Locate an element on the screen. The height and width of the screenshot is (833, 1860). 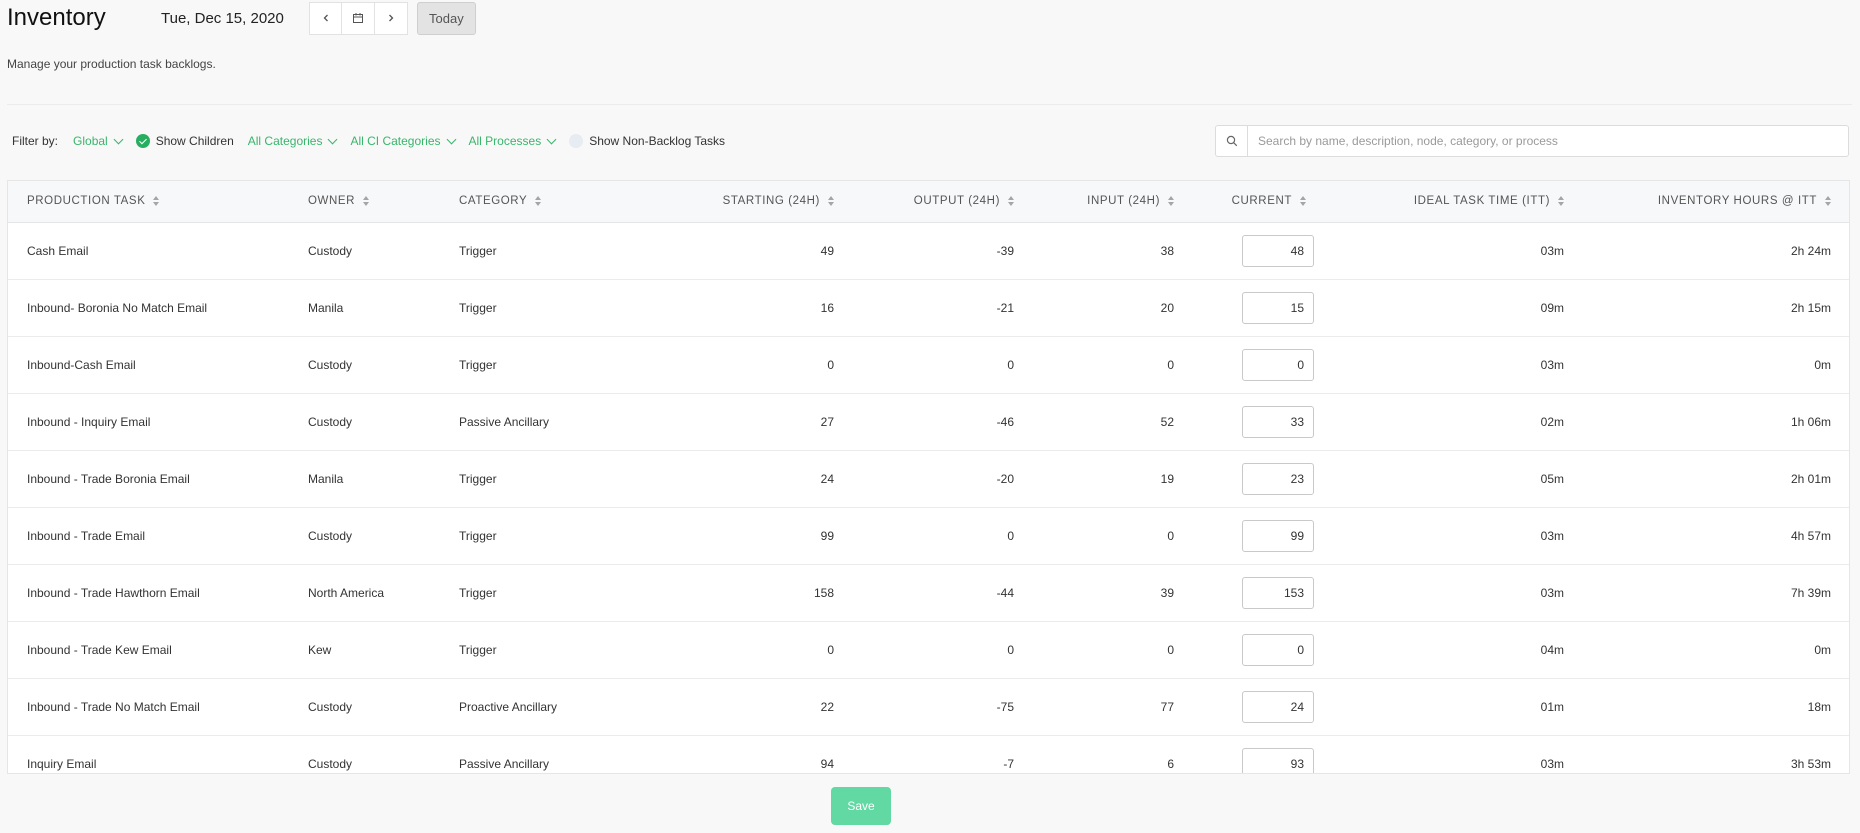
input-cell: 6 is located at coordinates (1170, 763).